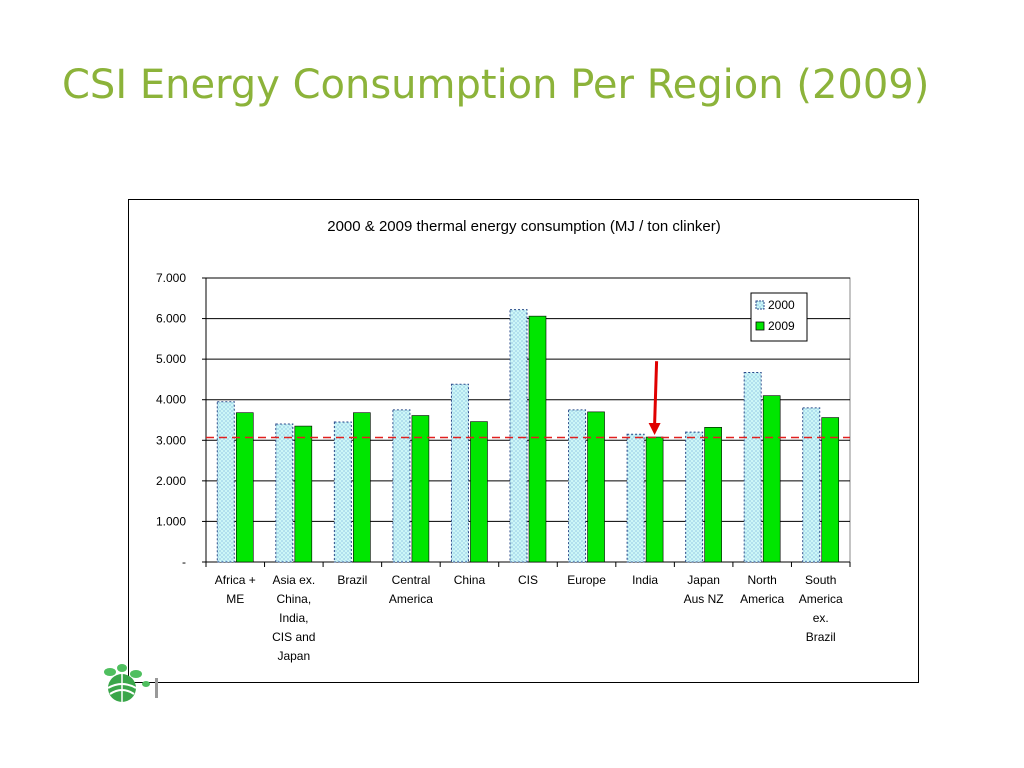 The height and width of the screenshot is (768, 1024). Describe the element at coordinates (781, 326) in the screenshot. I see `legend-label-2009: 2009` at that location.